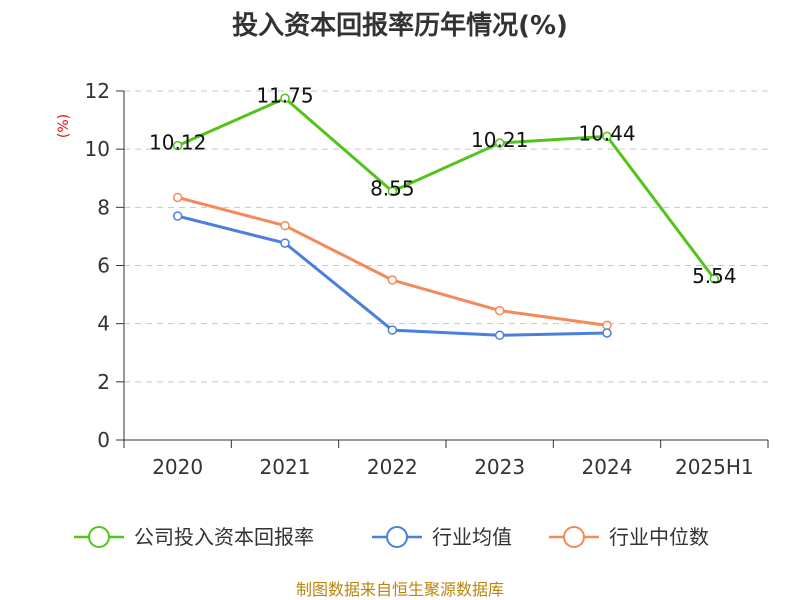  What do you see at coordinates (472, 537) in the screenshot?
I see `legend-label: 行业均值` at bounding box center [472, 537].